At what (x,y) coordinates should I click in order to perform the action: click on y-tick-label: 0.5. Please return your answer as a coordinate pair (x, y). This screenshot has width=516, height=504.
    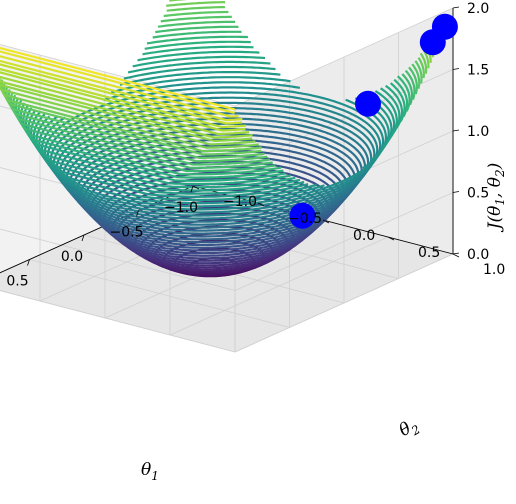
    Looking at the image, I should click on (429, 253).